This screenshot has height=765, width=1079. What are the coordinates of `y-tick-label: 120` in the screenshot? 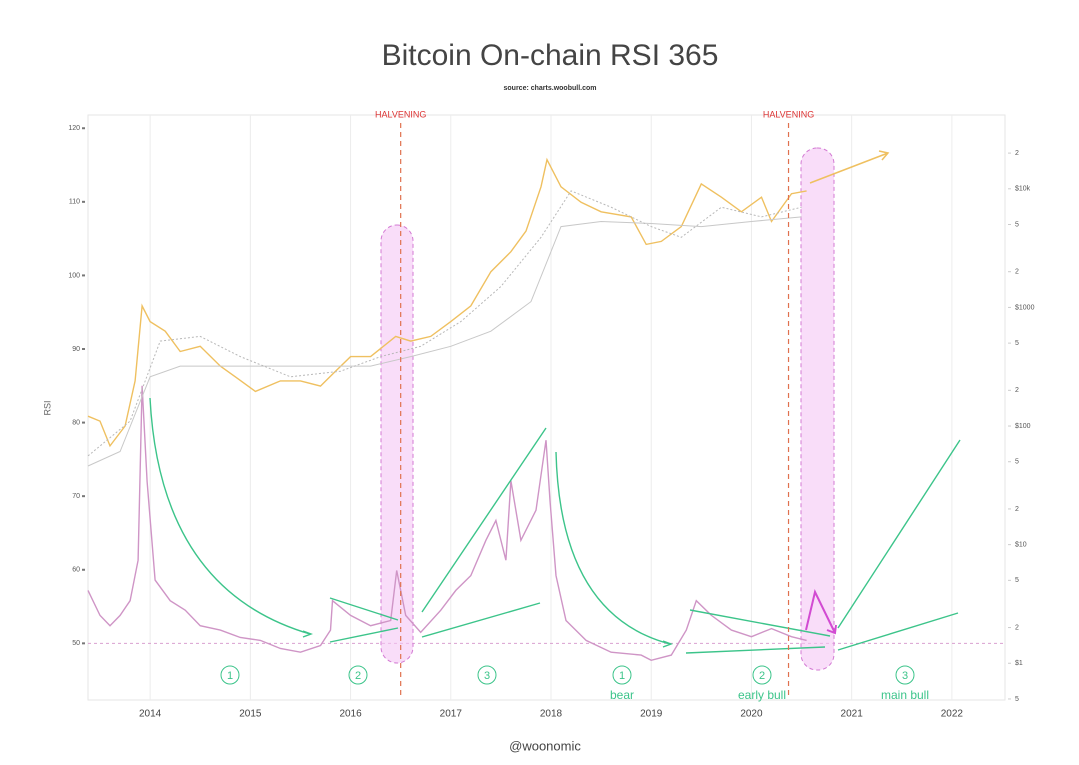 It's located at (74, 128).